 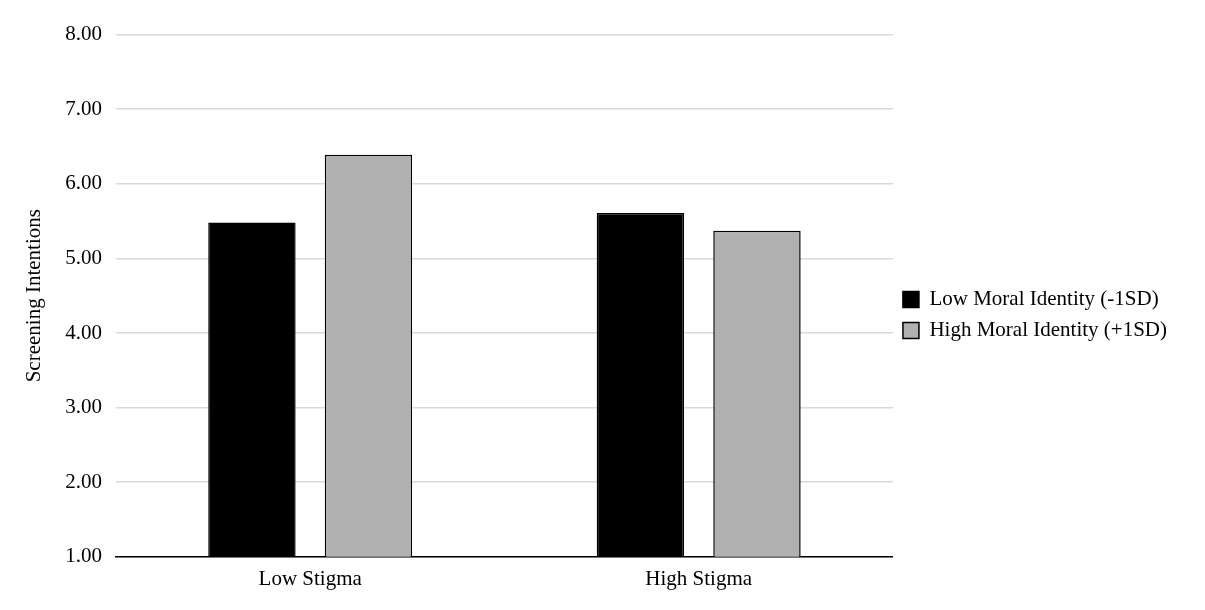 I want to click on legend-label: Low Moral Identity (-1SD), so click(x=1044, y=298).